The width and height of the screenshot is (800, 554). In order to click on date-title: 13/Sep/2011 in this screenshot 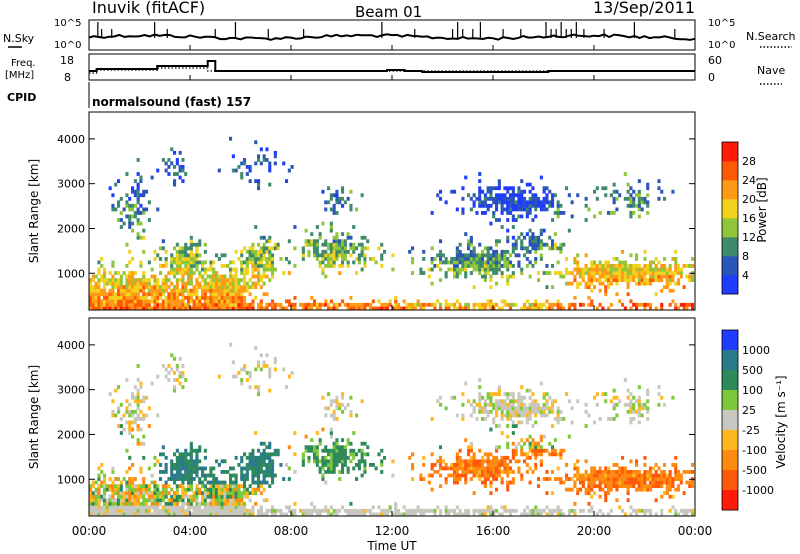, I will do `click(644, 8)`.